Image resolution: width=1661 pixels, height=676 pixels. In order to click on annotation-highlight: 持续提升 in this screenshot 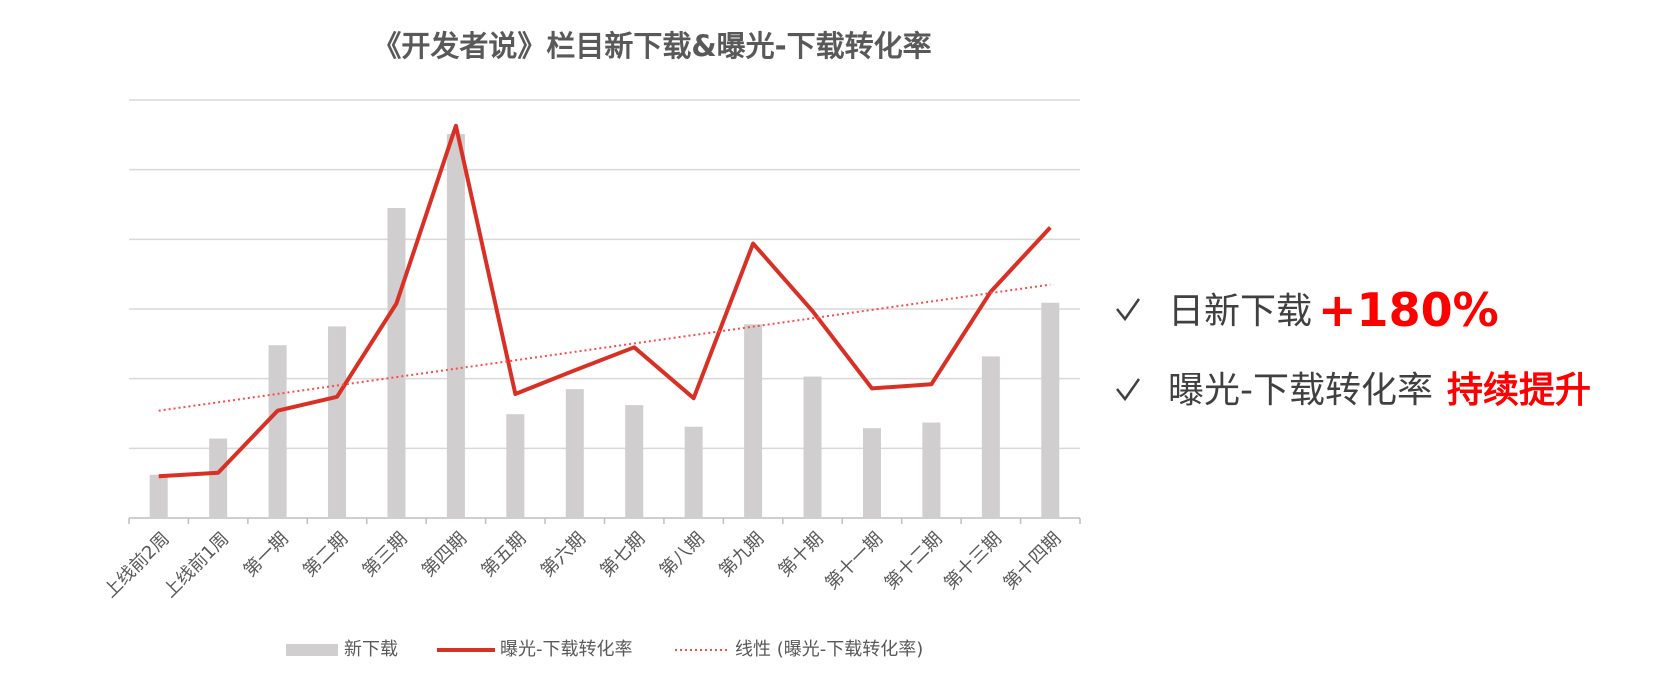, I will do `click(1519, 390)`.